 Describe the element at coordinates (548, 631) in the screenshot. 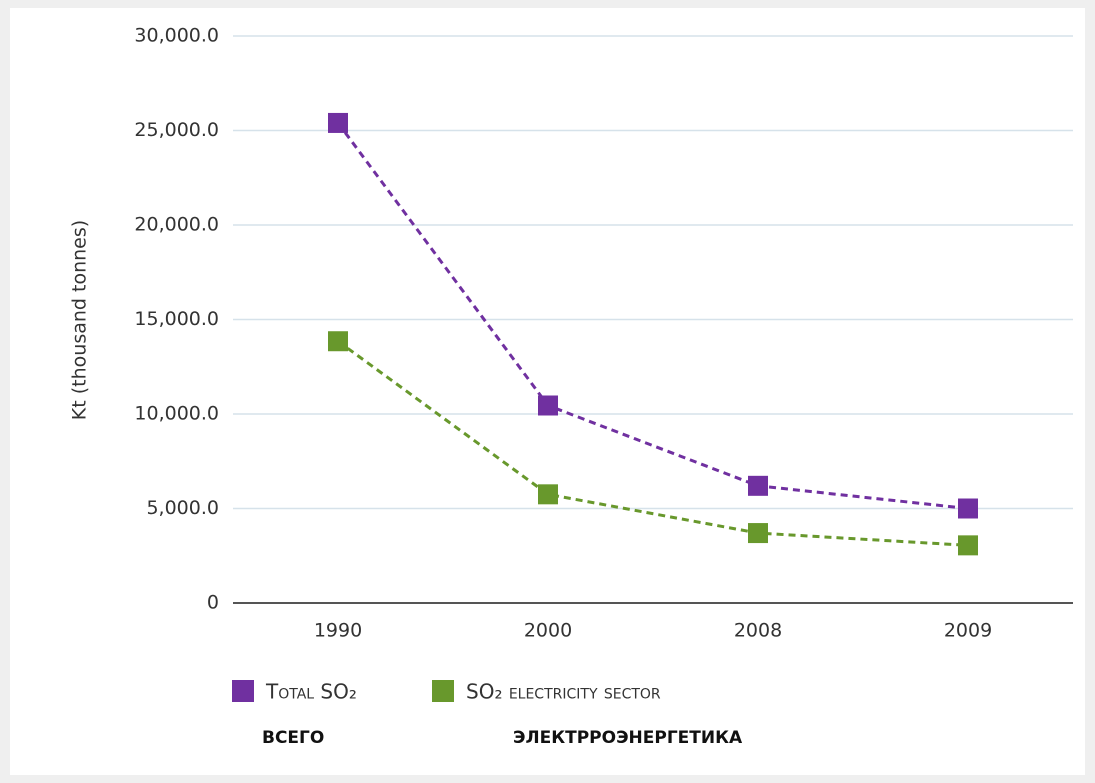

I see `x-tick-label: 2000` at that location.